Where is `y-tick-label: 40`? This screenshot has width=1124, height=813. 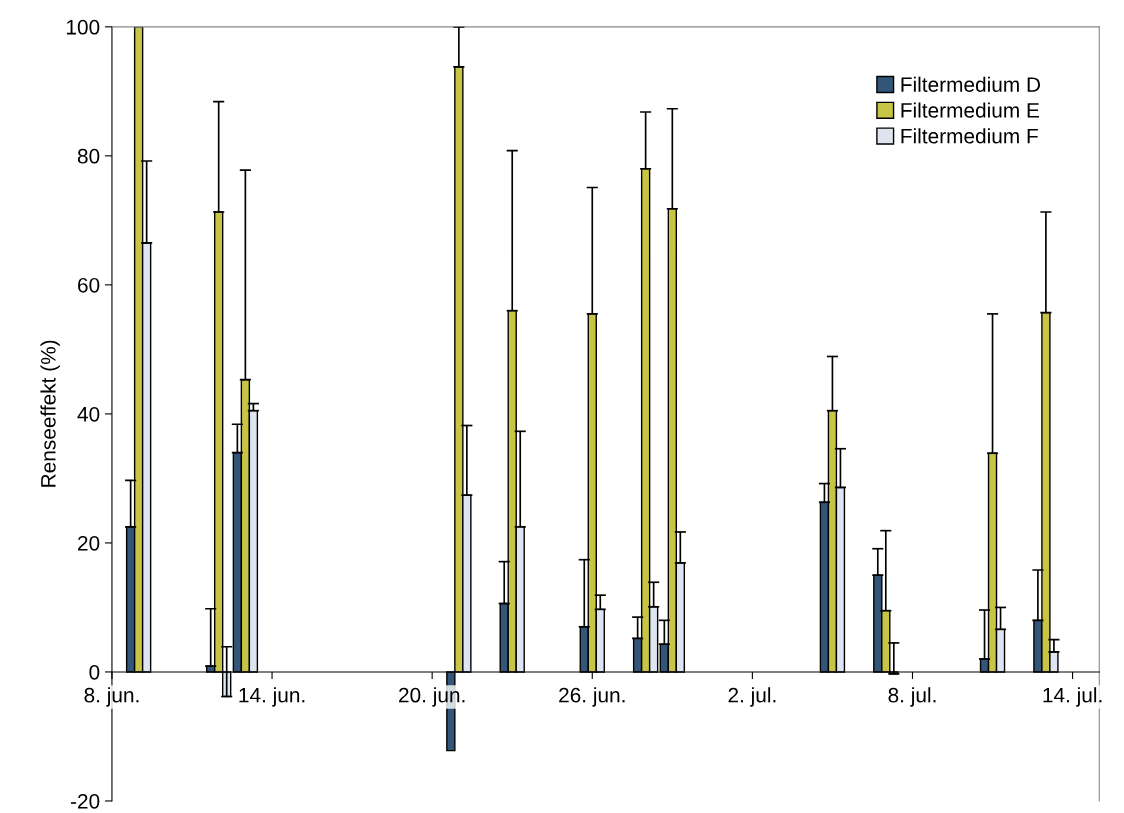
y-tick-label: 40 is located at coordinates (88, 414).